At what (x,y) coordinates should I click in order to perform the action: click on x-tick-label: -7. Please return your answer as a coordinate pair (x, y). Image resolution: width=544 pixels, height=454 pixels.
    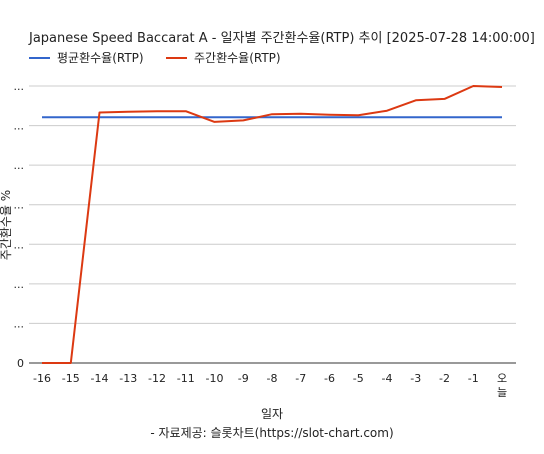
    Looking at the image, I should click on (300, 378).